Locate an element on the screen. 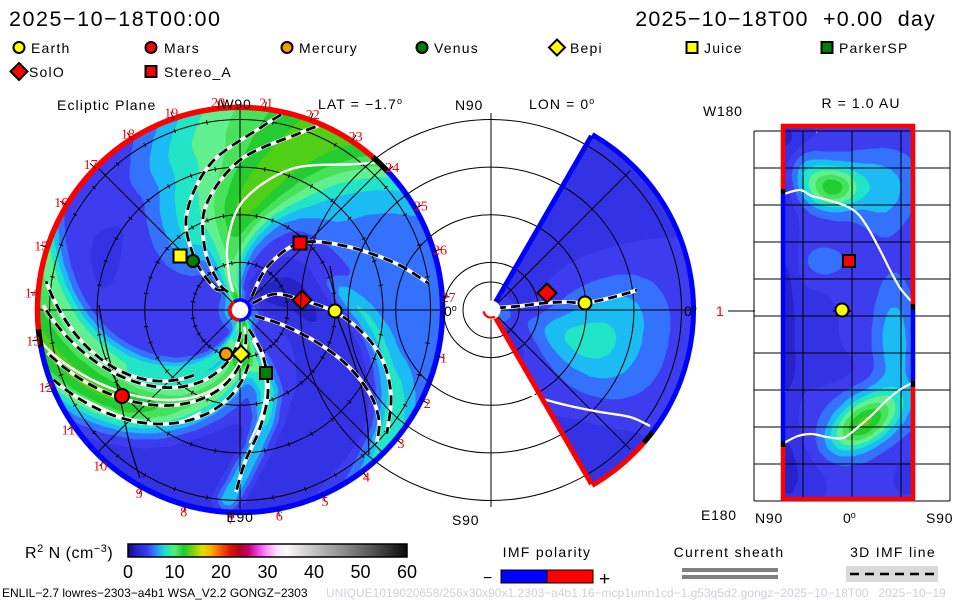  svg-text: 23 is located at coordinates (356, 137).